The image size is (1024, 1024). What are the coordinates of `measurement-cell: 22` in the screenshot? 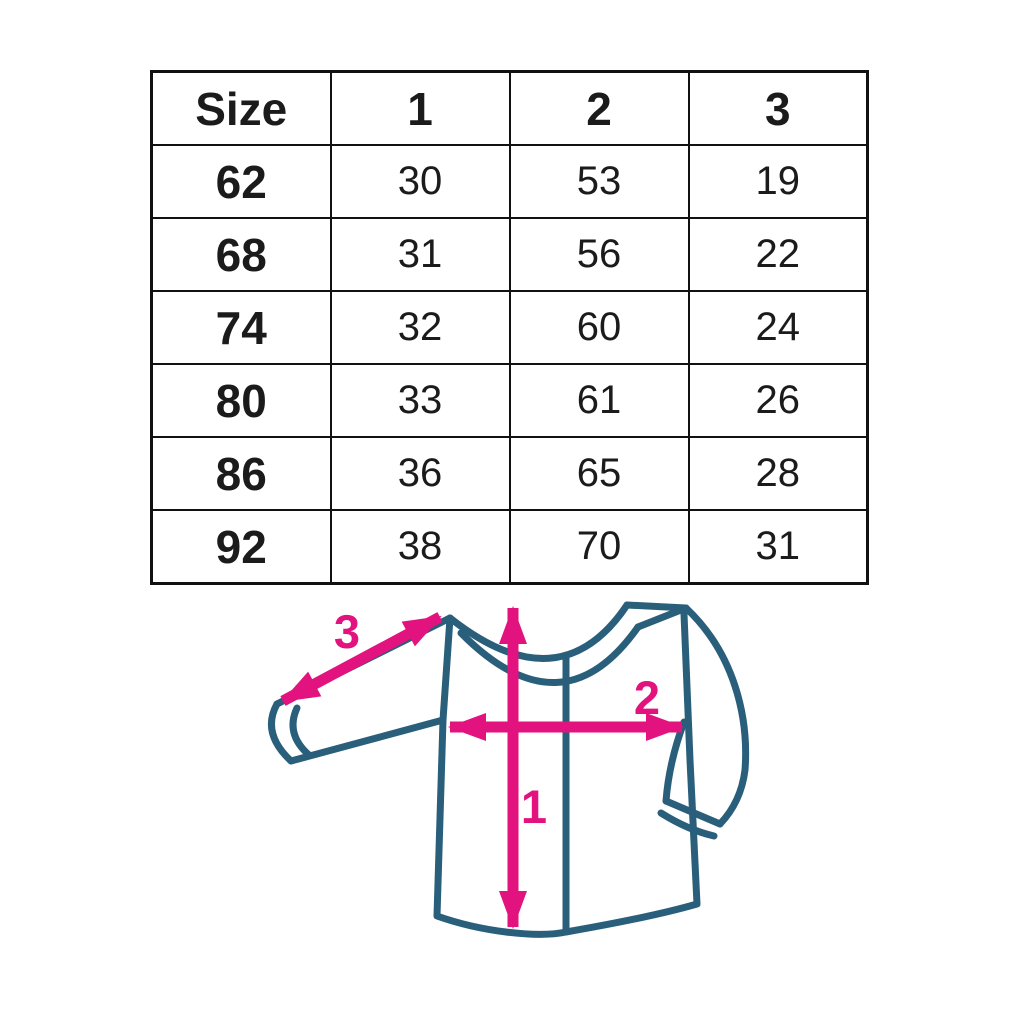 It's located at (778, 254).